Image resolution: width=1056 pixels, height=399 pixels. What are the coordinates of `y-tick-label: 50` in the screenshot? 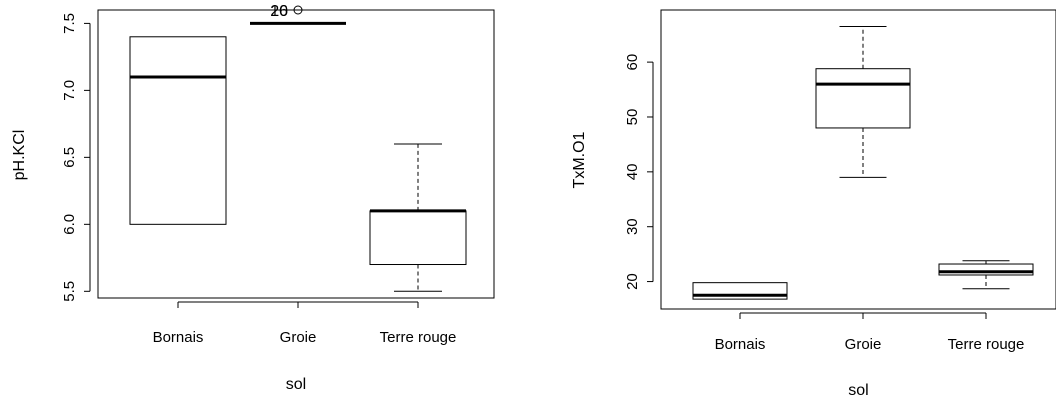 It's located at (632, 117).